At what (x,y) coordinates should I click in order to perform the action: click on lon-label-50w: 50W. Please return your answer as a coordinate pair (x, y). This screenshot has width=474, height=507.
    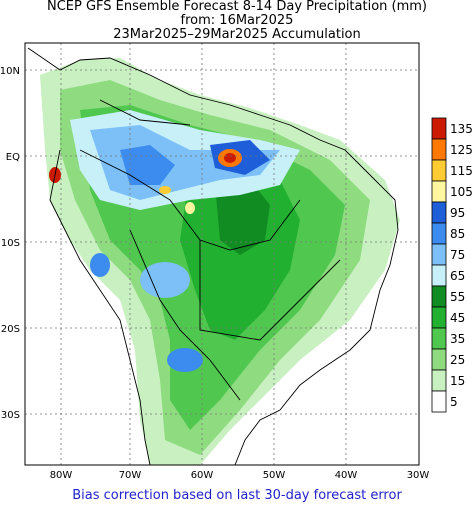
    Looking at the image, I should click on (274, 475).